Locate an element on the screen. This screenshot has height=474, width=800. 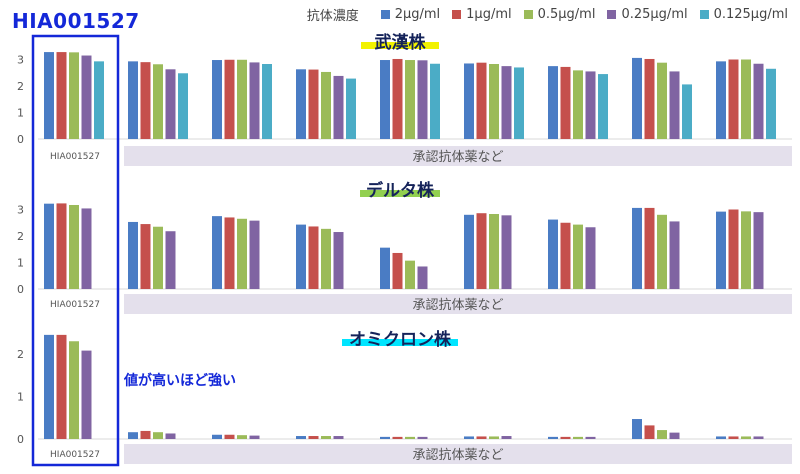
y-tick-label: 2 is located at coordinates (20, 354).